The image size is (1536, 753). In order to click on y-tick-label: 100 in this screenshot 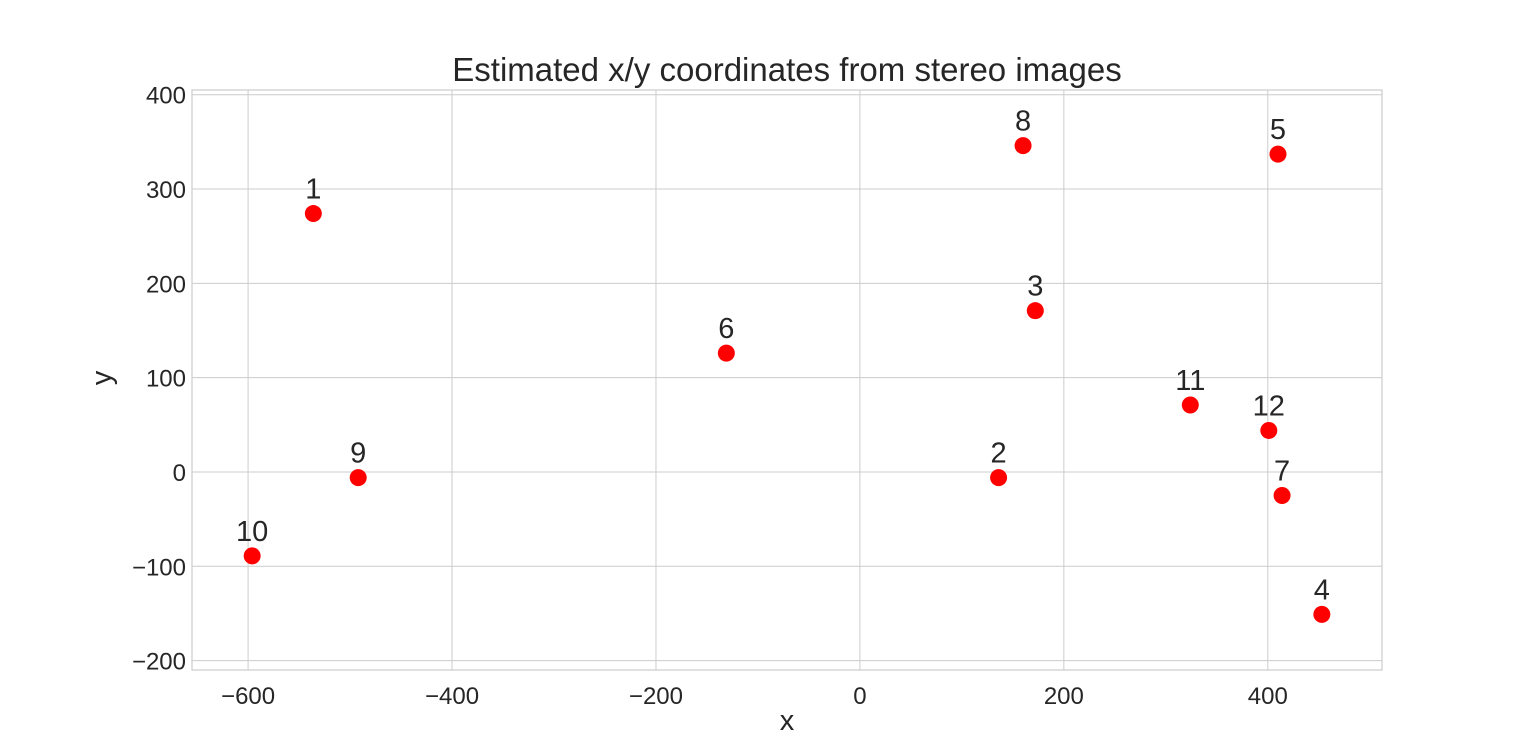, I will do `click(166, 379)`.